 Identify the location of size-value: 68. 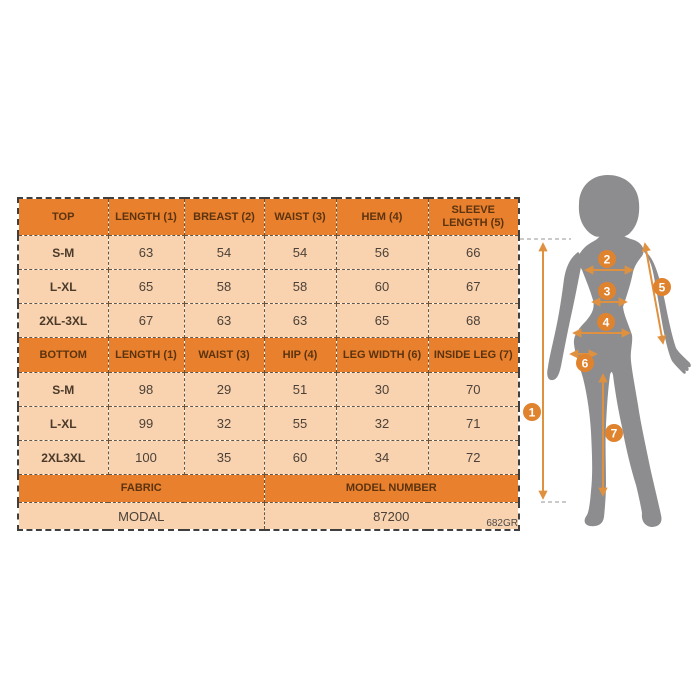
(473, 320).